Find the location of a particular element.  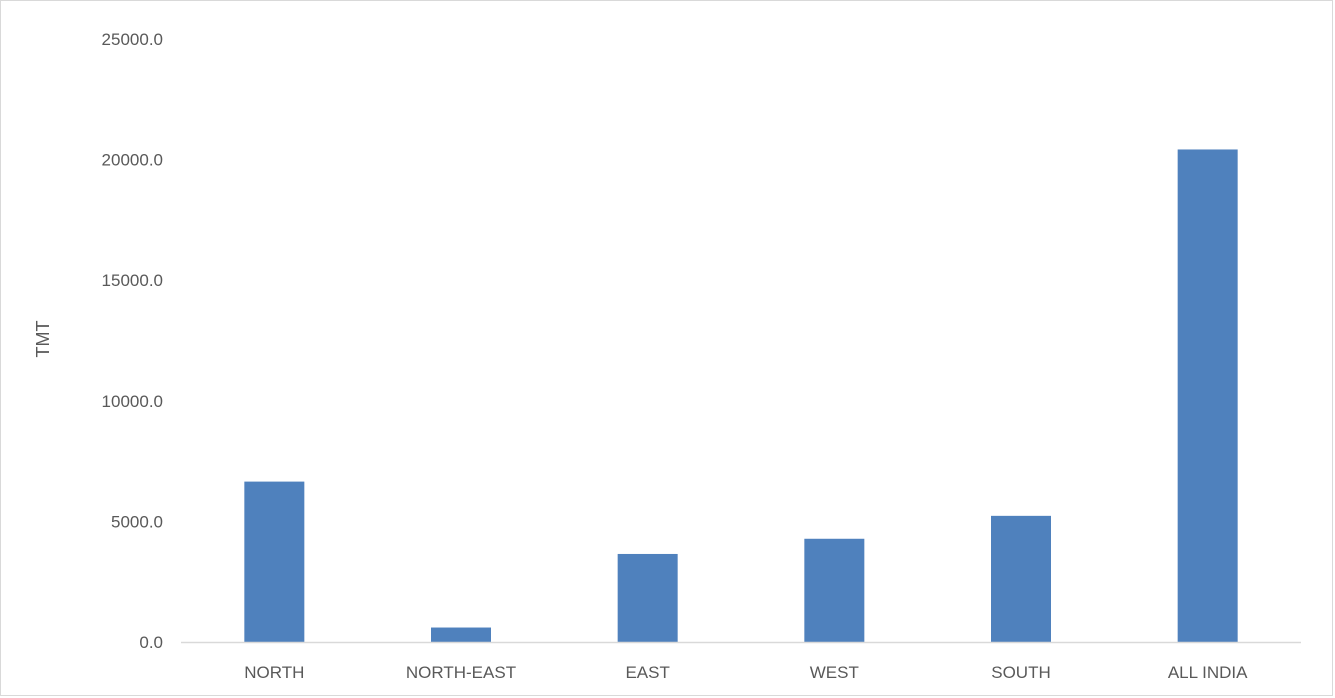

y-tick-label: 25000.0 is located at coordinates (132, 39).